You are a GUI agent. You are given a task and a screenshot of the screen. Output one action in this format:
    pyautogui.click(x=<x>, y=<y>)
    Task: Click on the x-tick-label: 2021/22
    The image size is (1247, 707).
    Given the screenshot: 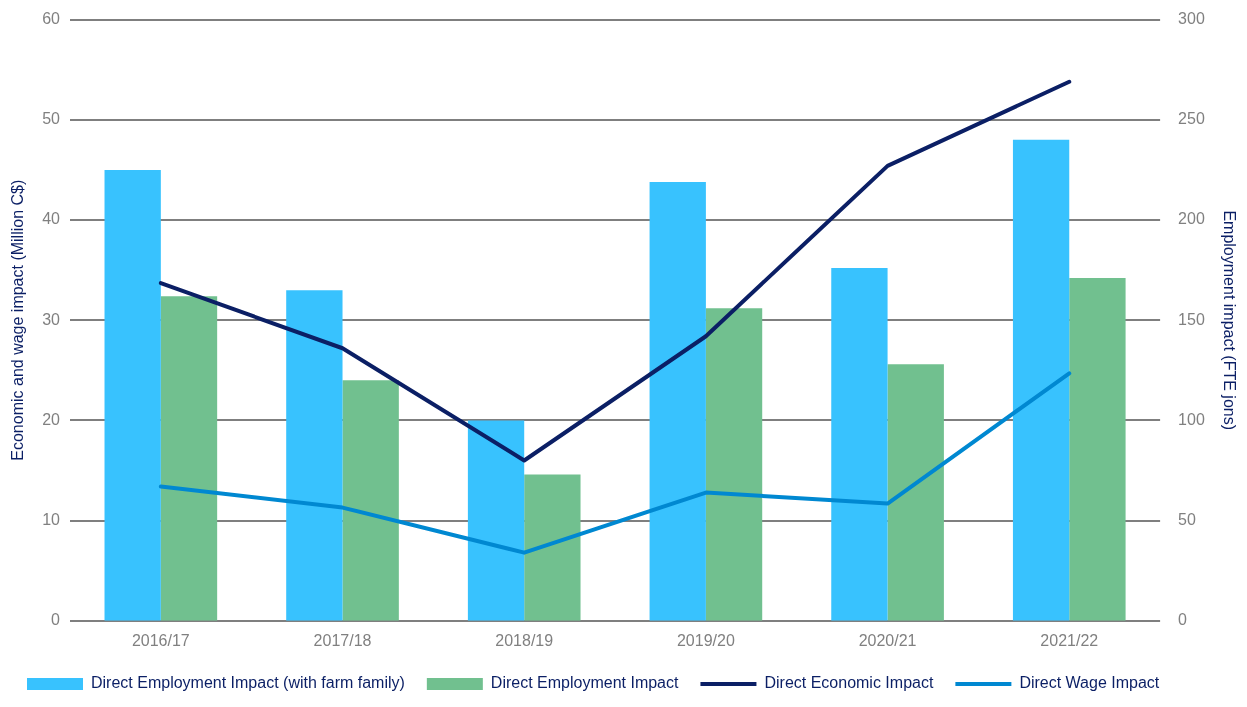 What is the action you would take?
    pyautogui.click(x=1069, y=640)
    